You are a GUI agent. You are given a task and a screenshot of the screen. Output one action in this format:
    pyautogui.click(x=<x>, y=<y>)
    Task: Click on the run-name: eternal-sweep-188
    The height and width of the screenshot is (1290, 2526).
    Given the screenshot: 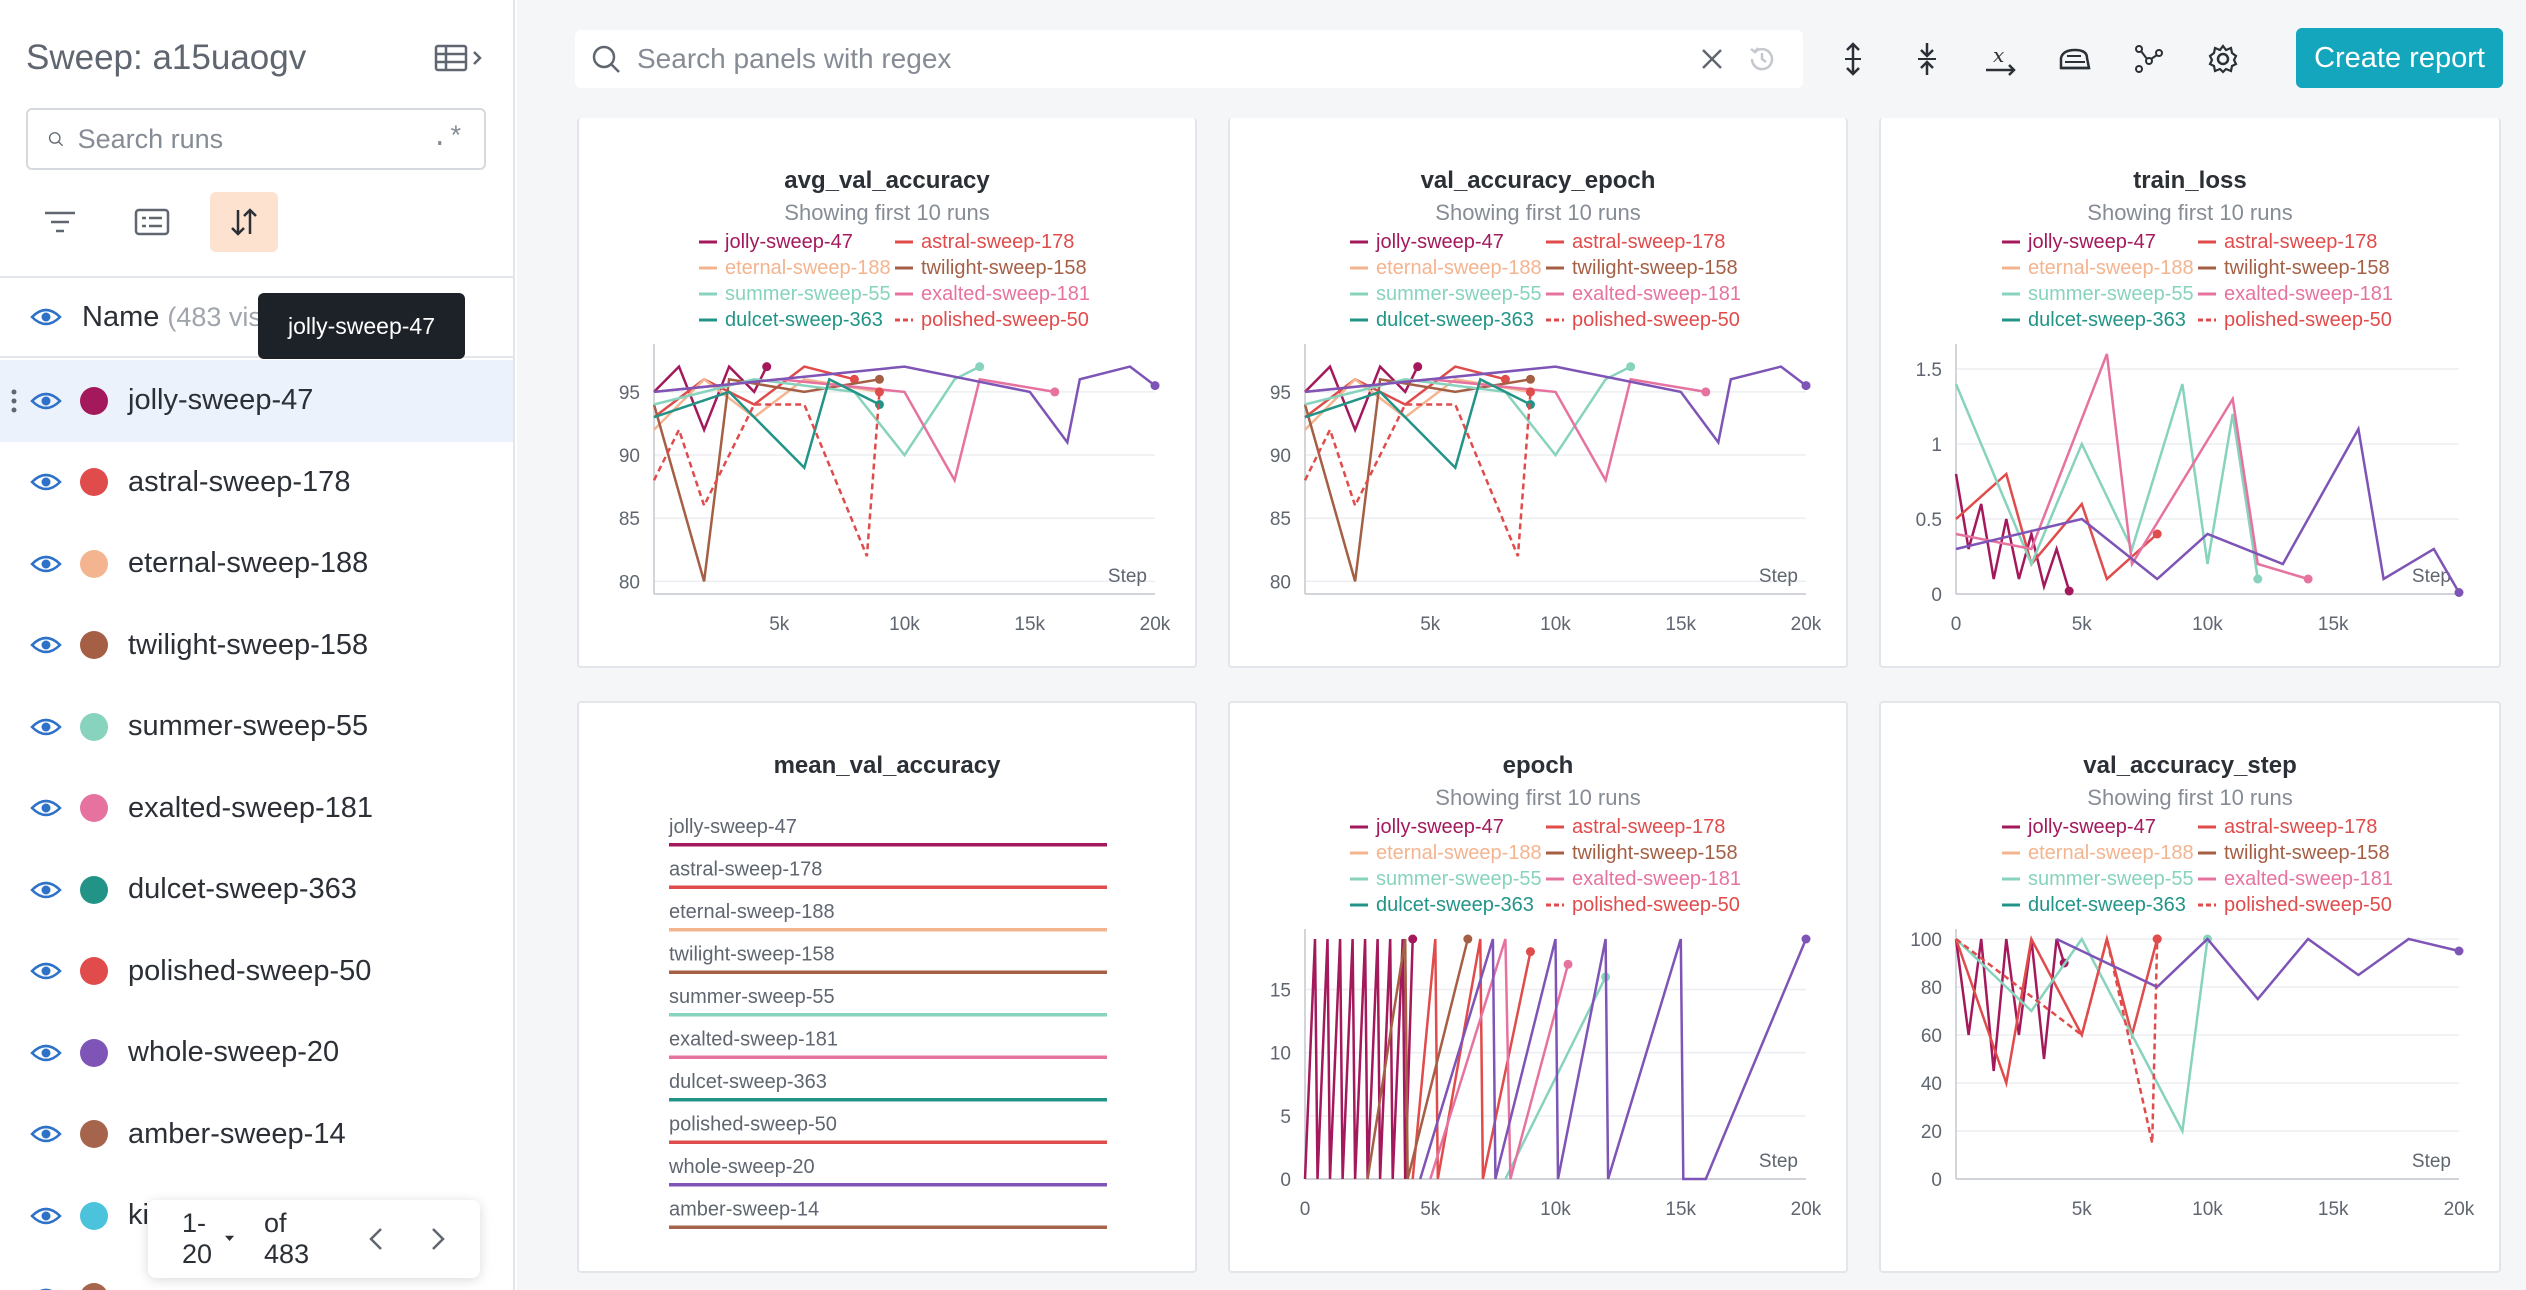 What is the action you would take?
    pyautogui.click(x=248, y=563)
    